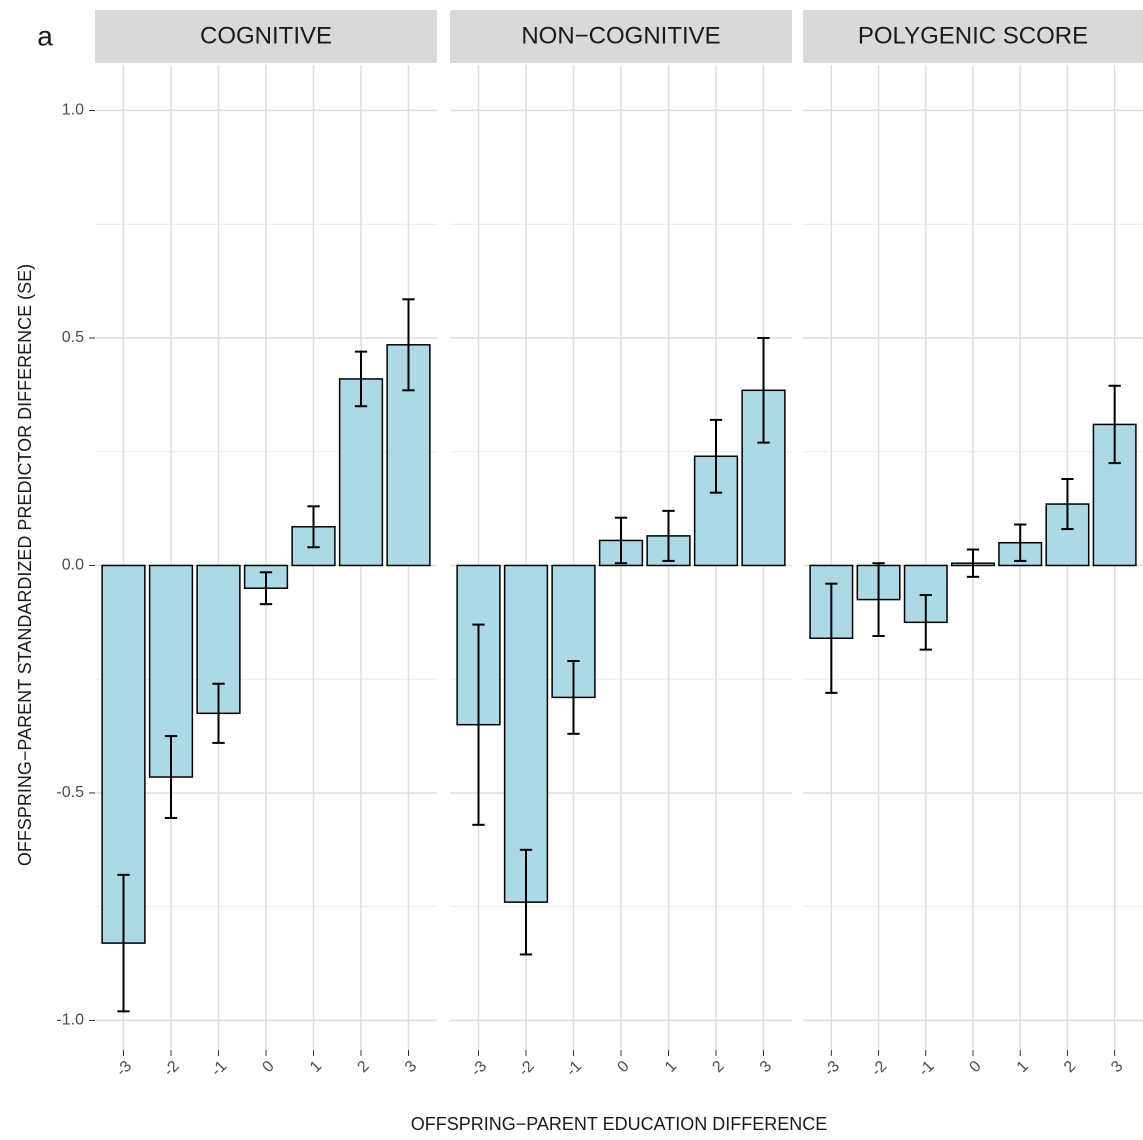  Describe the element at coordinates (73, 565) in the screenshot. I see `y-tick-label: 0.0` at that location.